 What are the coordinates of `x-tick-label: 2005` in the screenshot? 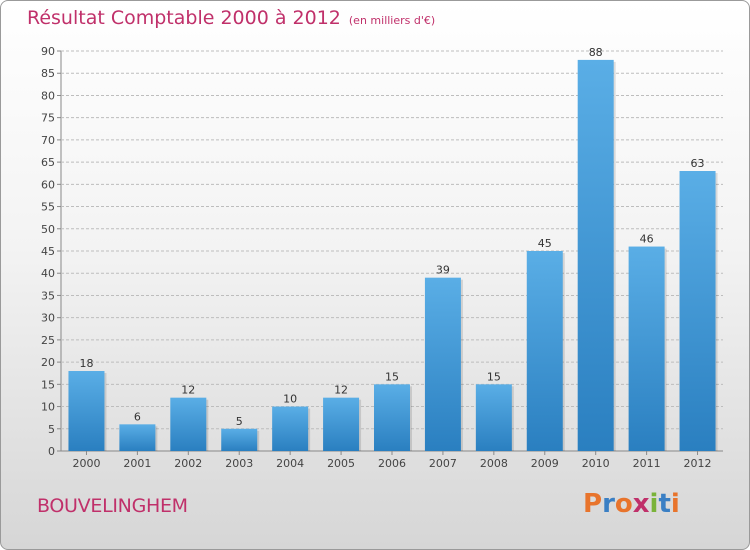 It's located at (341, 463).